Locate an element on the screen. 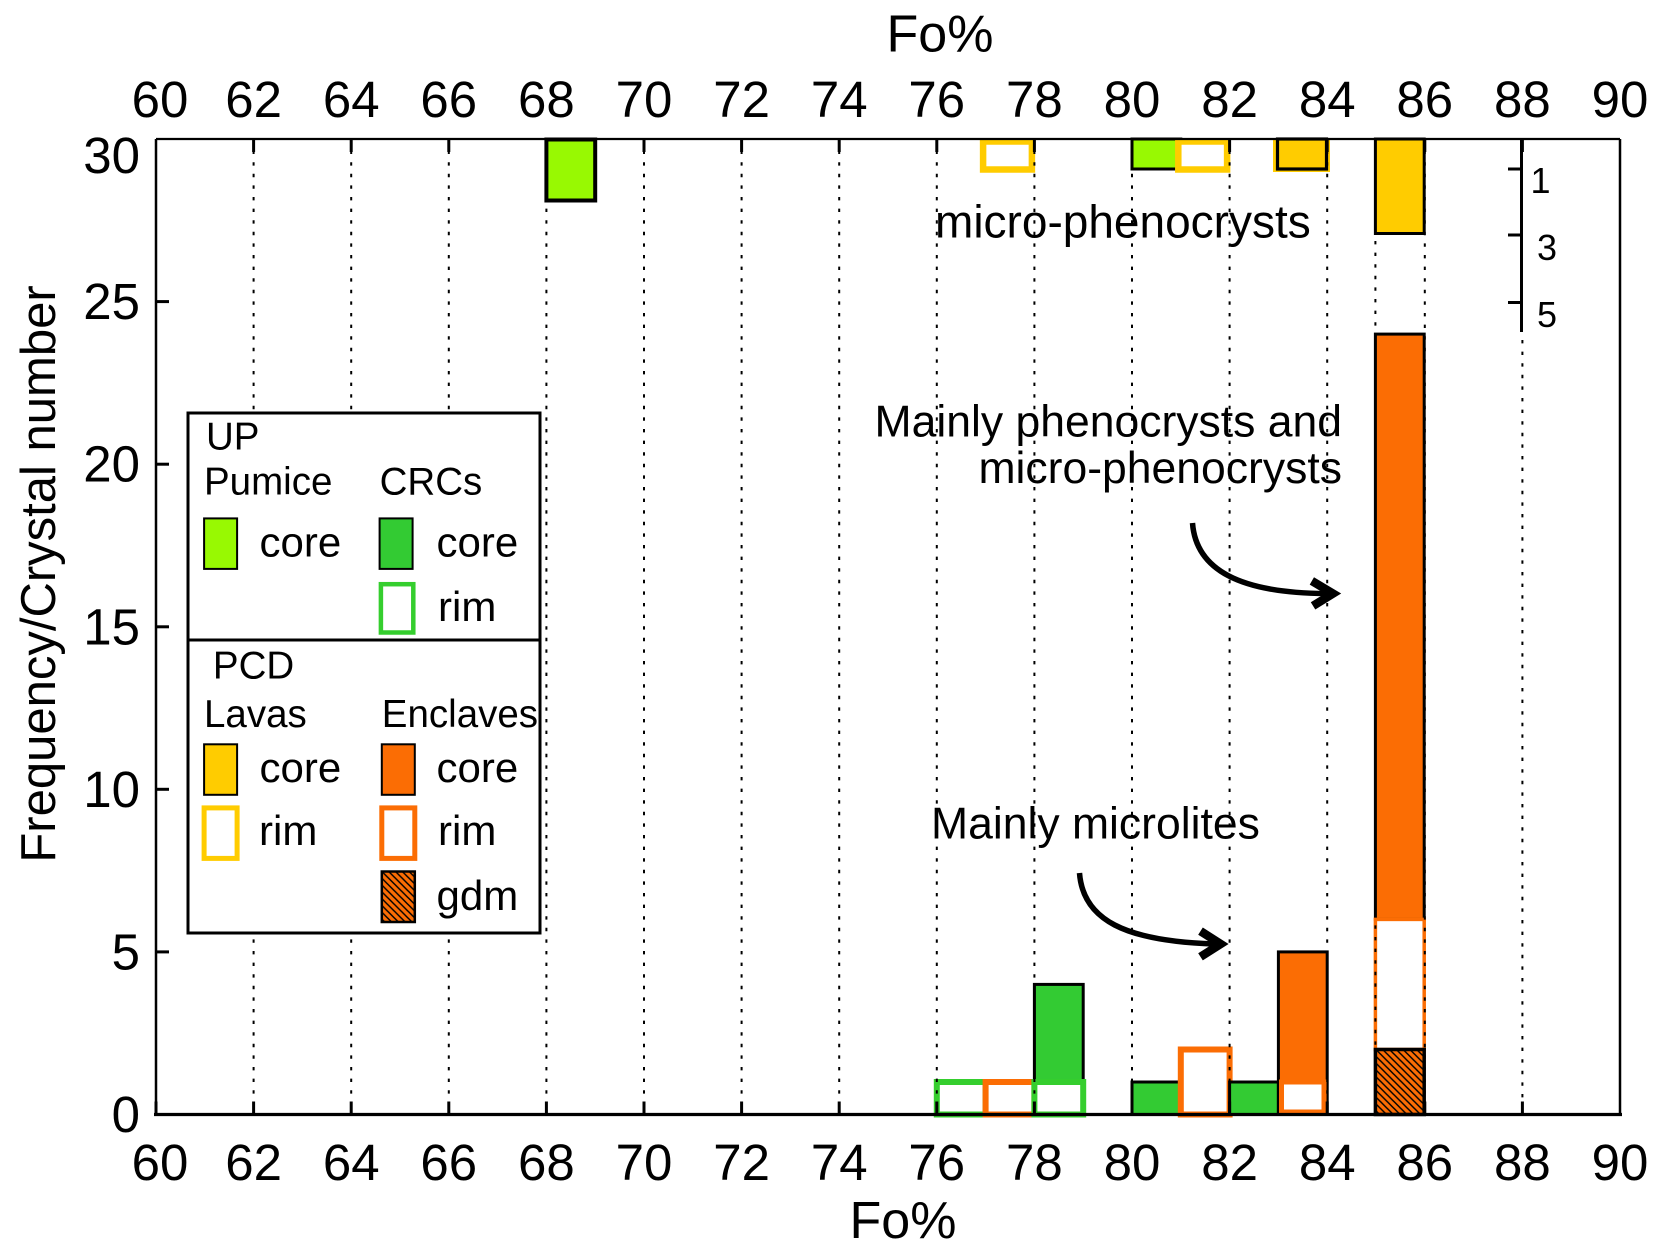  svg-text: 1 is located at coordinates (1541, 180).